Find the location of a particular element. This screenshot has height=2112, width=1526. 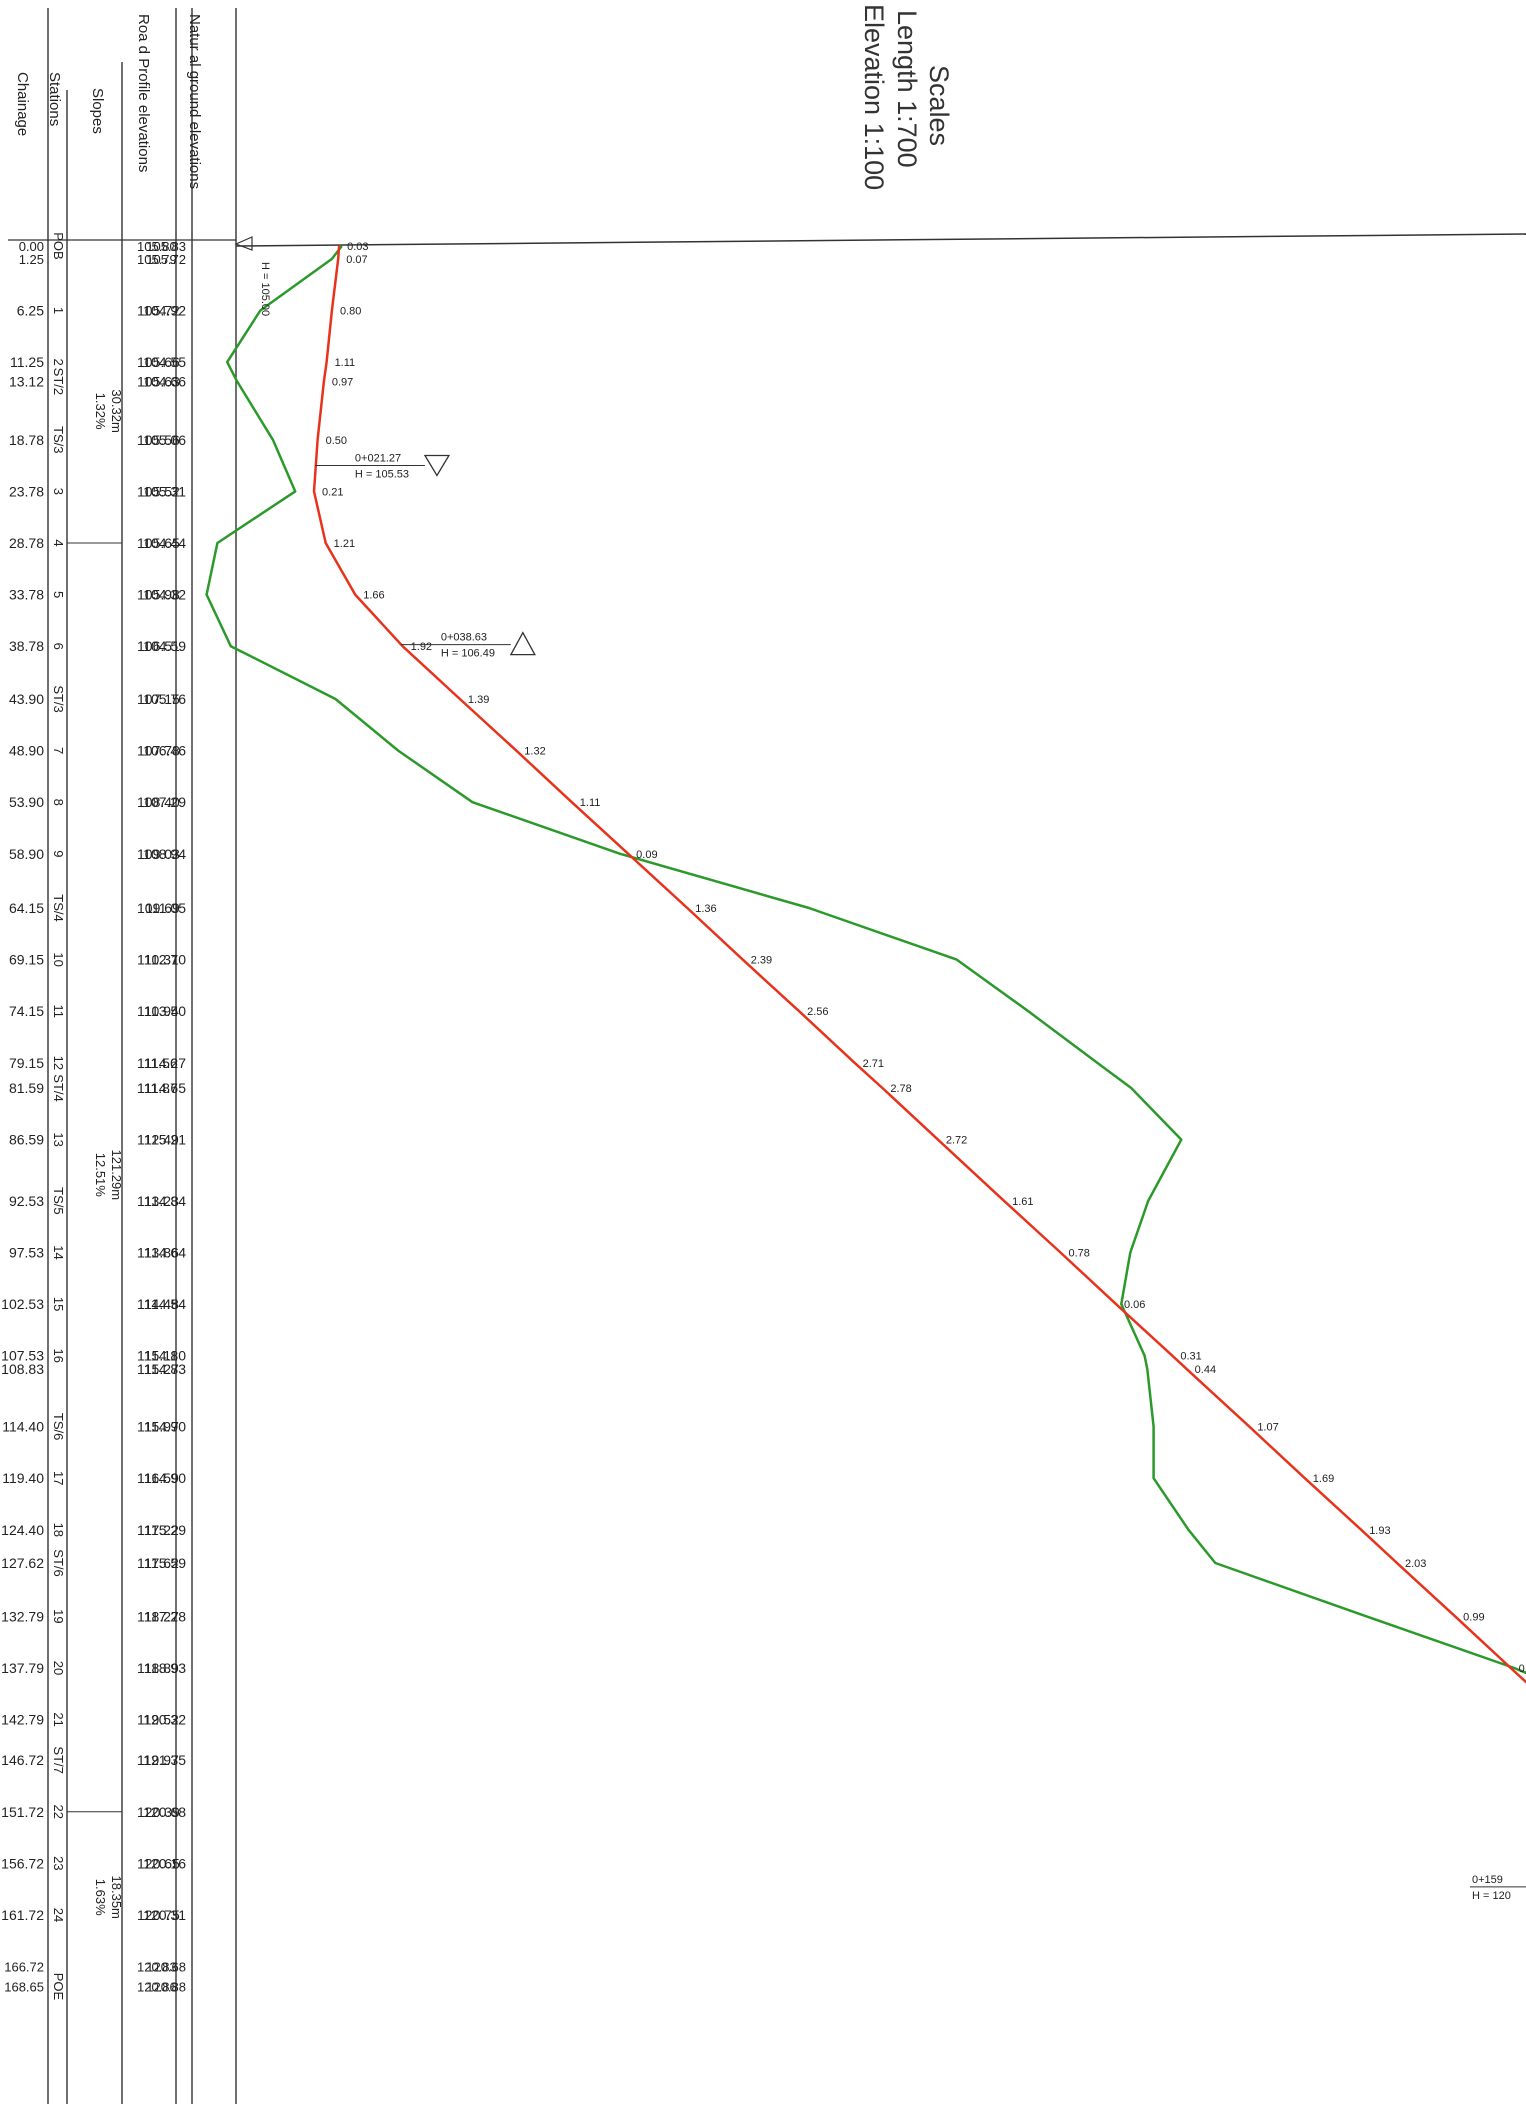

station-label: 1 is located at coordinates (58, 310).